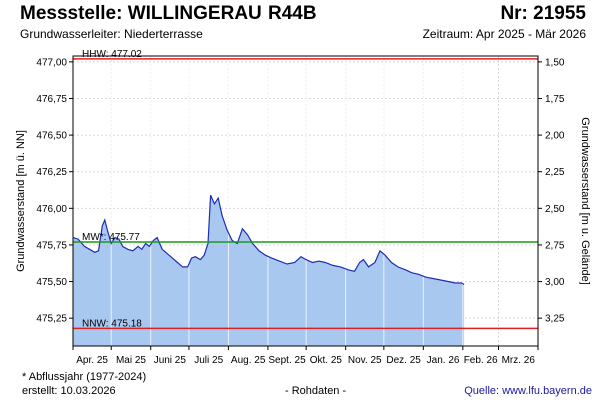 The image size is (600, 400). I want to click on x-tick-label: Mai 25, so click(131, 360).